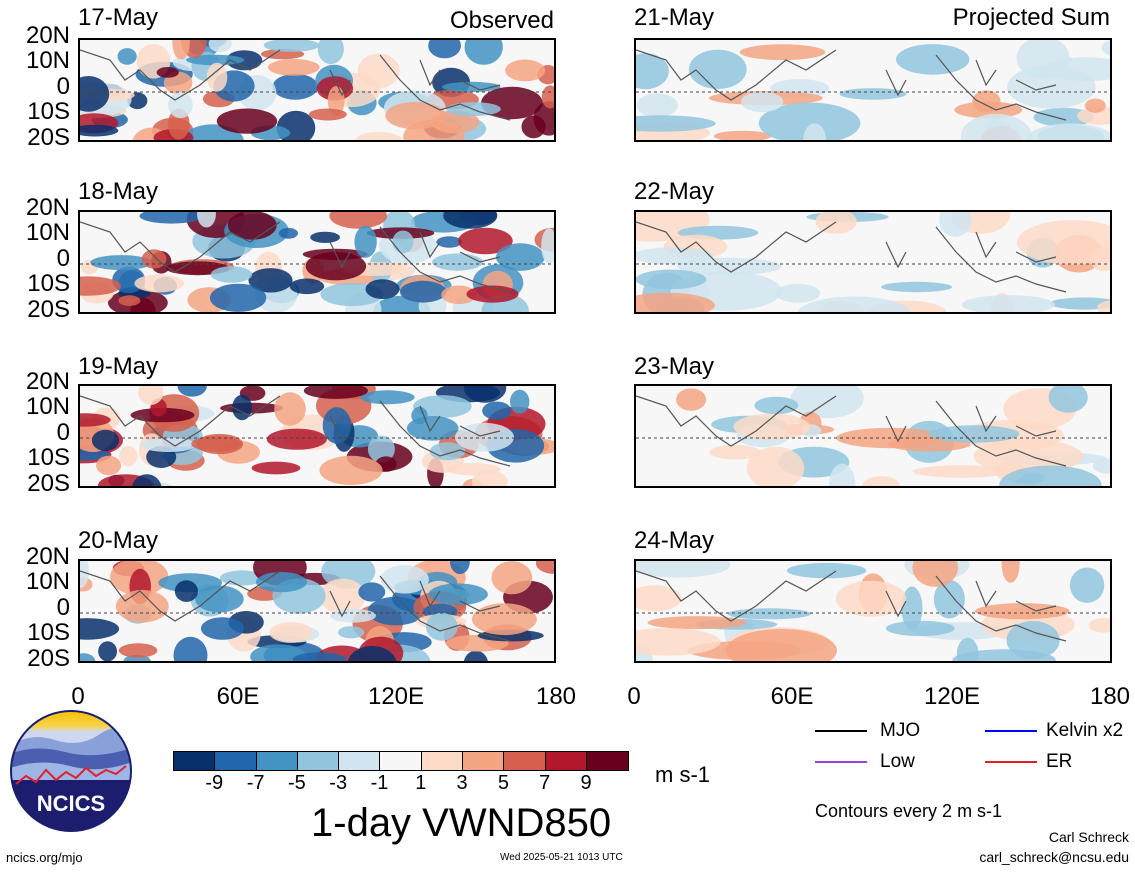 This screenshot has height=872, width=1135. Describe the element at coordinates (841, 731) in the screenshot. I see `legend-mjo-line` at that location.